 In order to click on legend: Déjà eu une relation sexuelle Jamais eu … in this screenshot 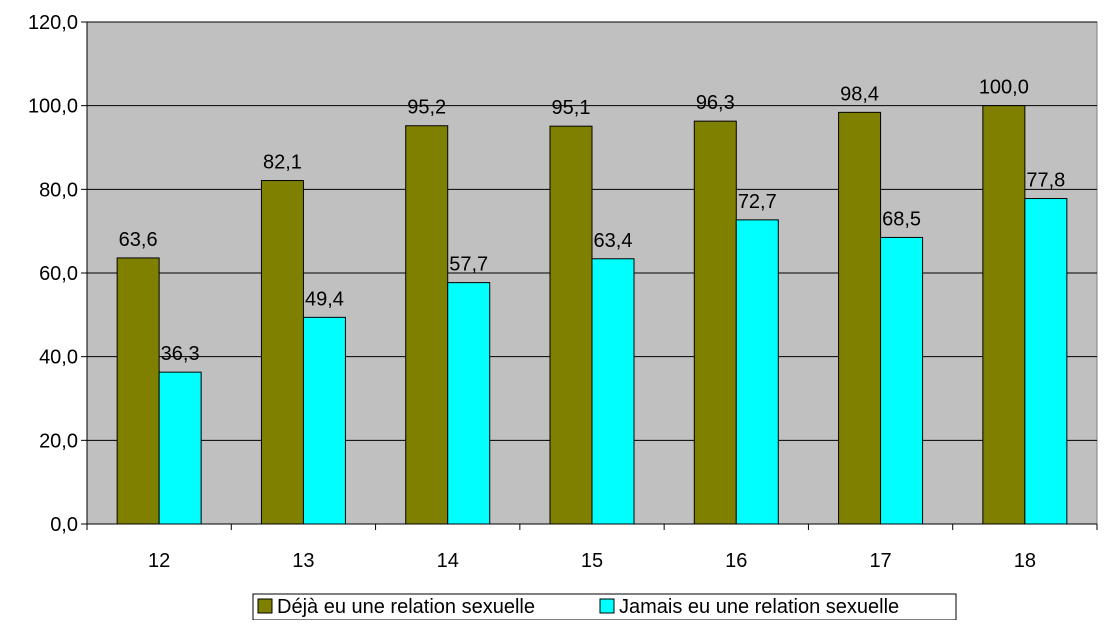, I will do `click(604, 607)`.